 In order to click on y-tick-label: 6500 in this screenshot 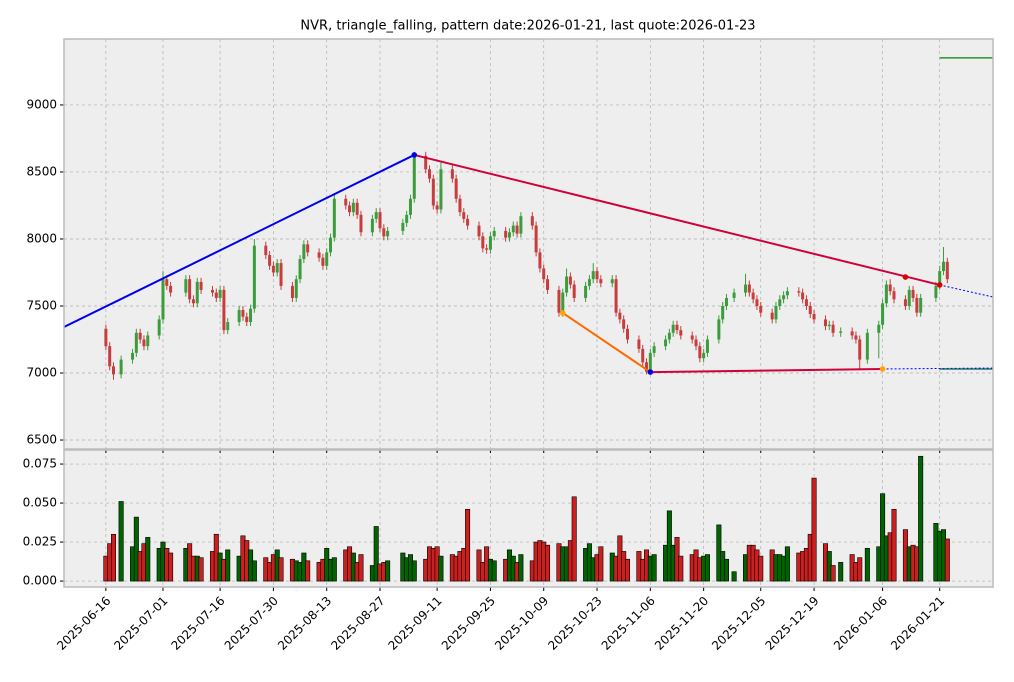, I will do `click(41, 440)`.